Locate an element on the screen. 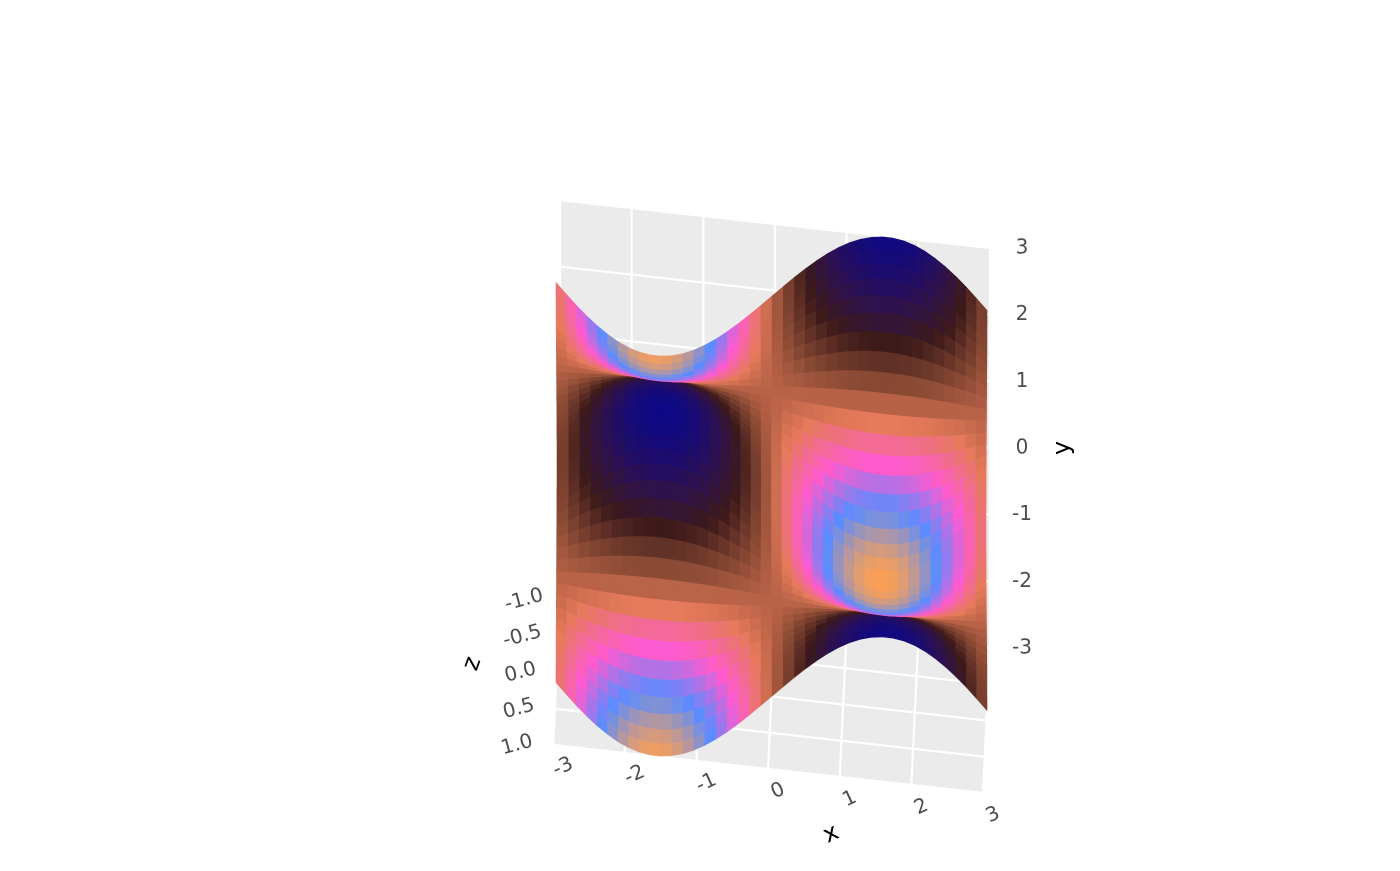 This screenshot has width=1400, height=871. grid-line-back-y is located at coordinates (775, 224).